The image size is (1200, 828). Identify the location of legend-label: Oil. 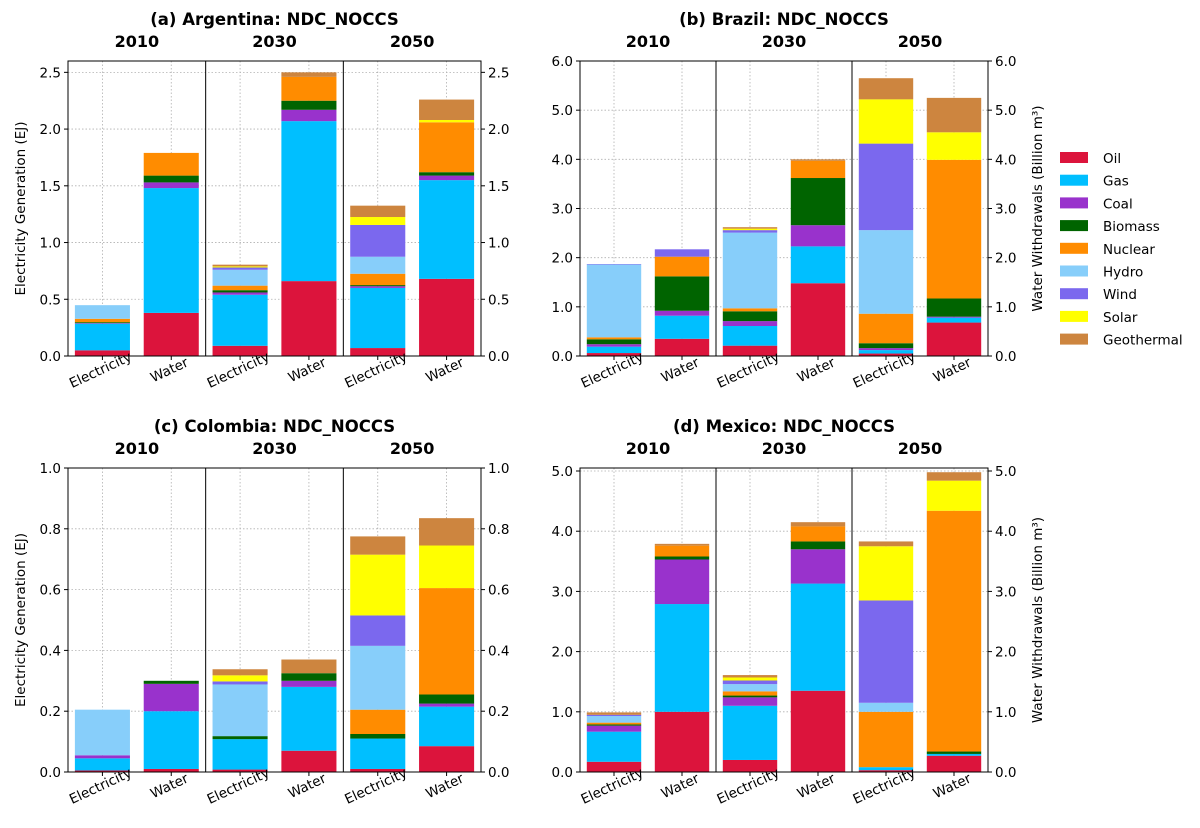
(1112, 159).